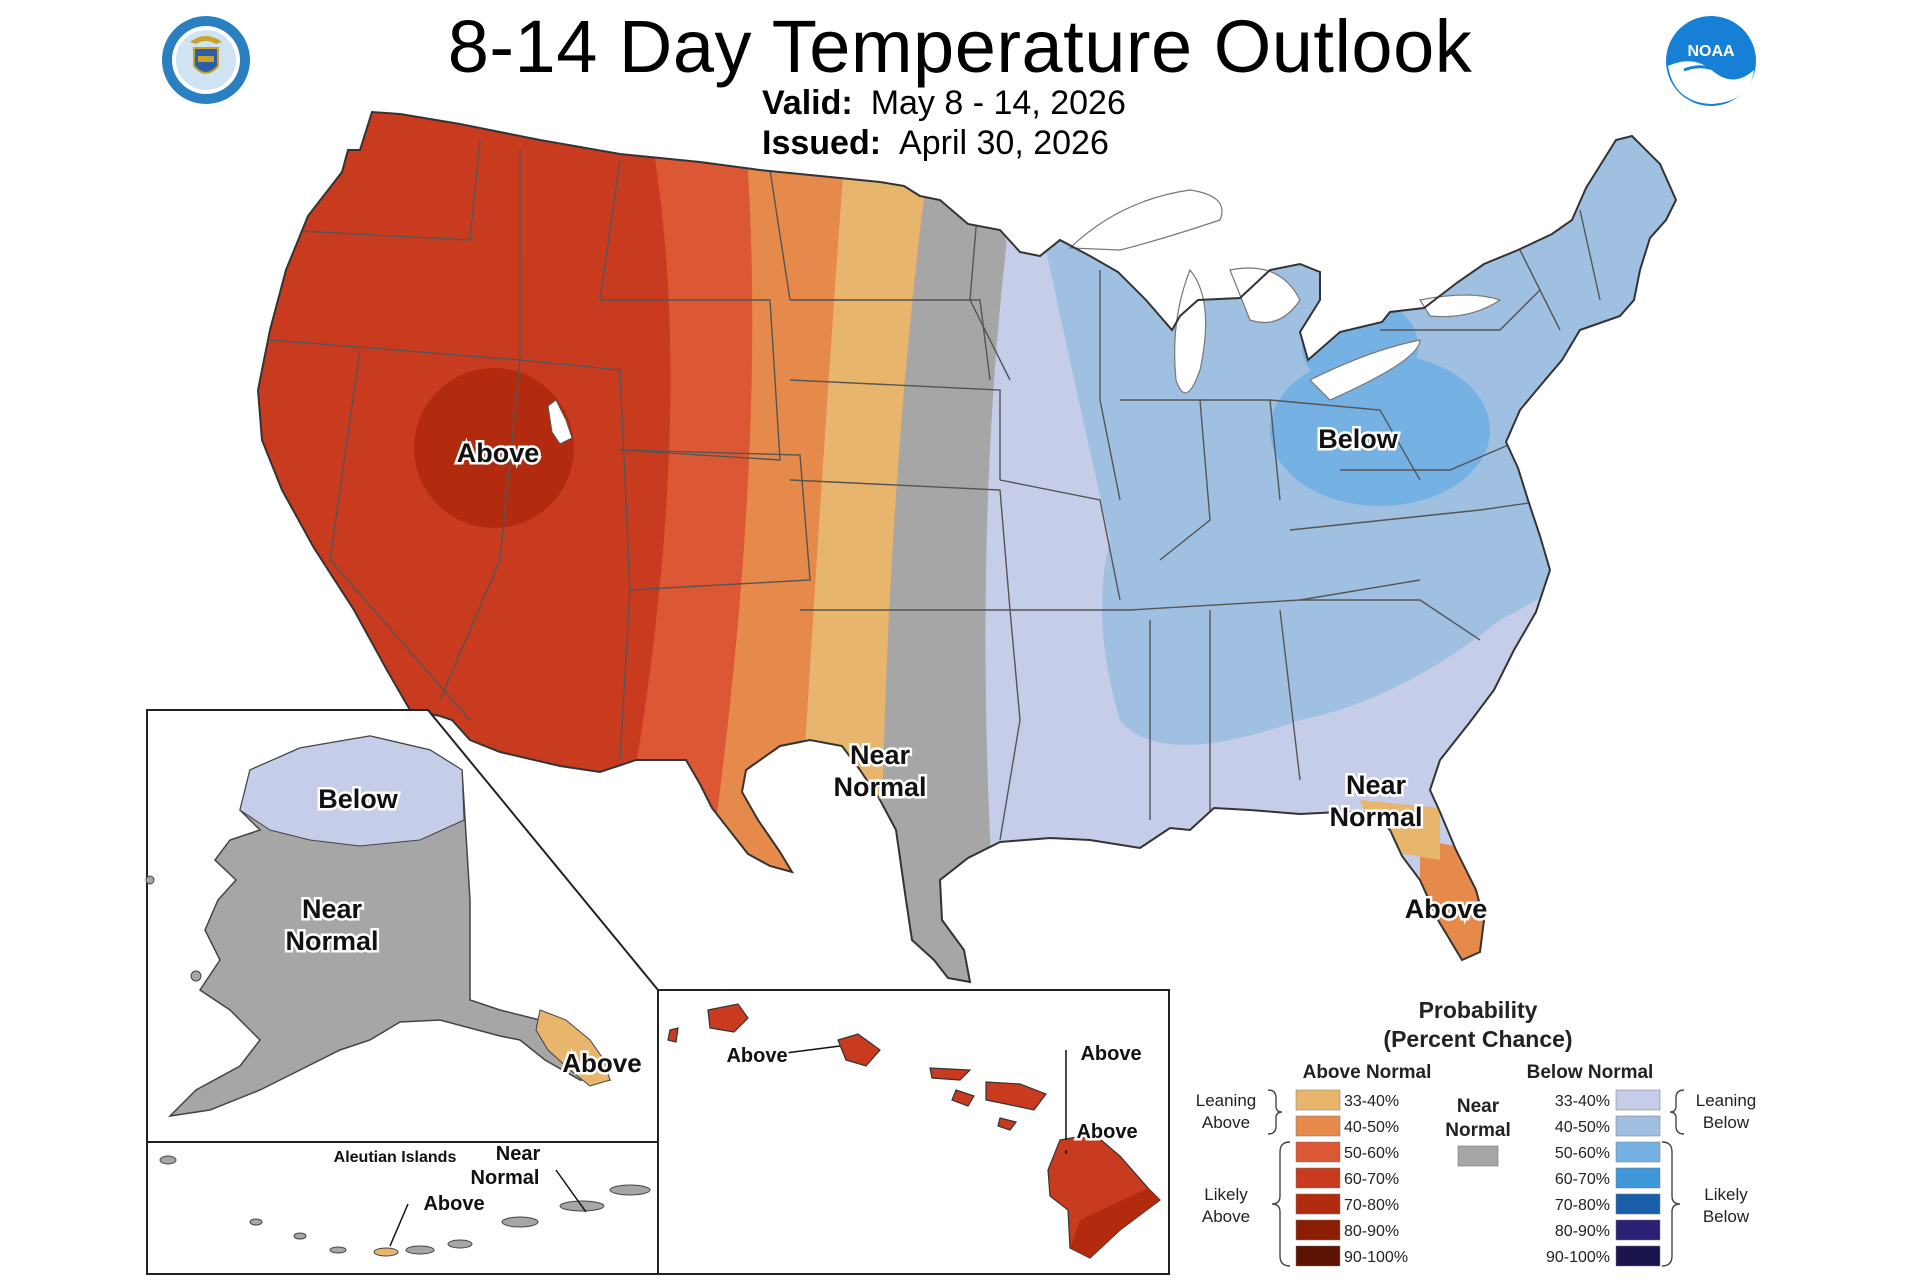 The width and height of the screenshot is (1920, 1280). What do you see at coordinates (395, 1157) in the screenshot?
I see `label-aleutian-title: Aleutian Islands` at bounding box center [395, 1157].